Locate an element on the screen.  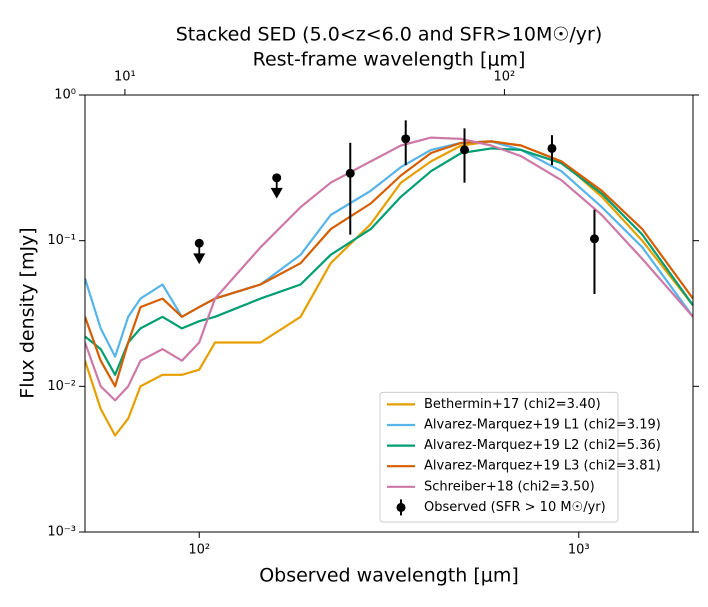
x2-axis-label: Rest-frame wavelength [μm] is located at coordinates (389, 60).